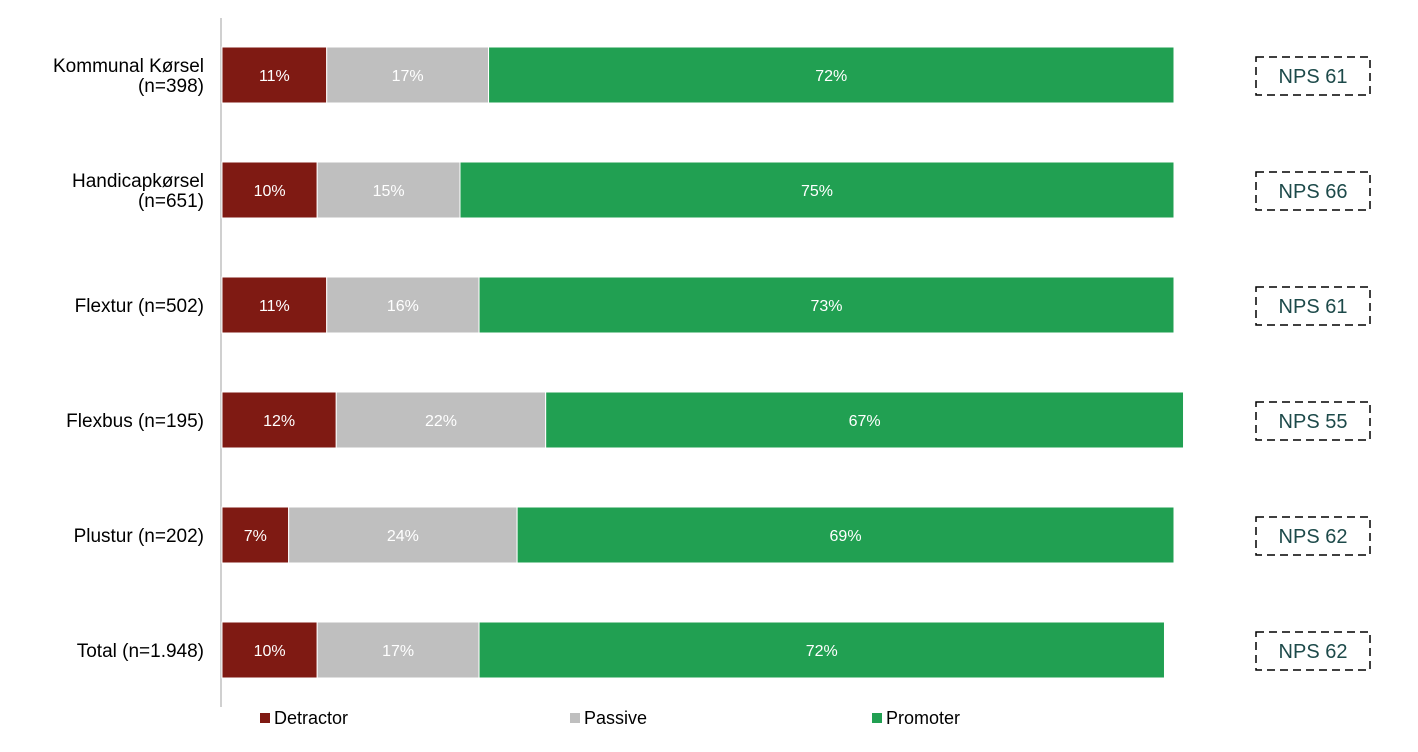 Image resolution: width=1418 pixels, height=752 pixels. What do you see at coordinates (615, 718) in the screenshot?
I see `legend-label-passive: Passive` at bounding box center [615, 718].